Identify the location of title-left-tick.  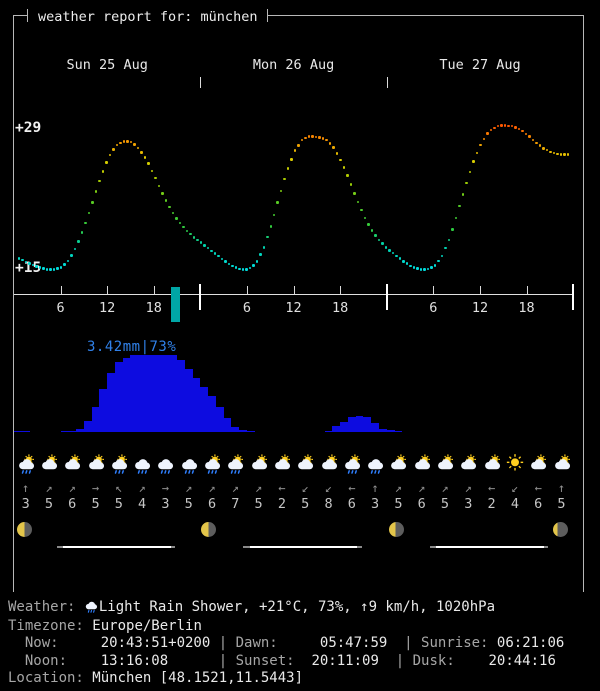
(27, 15).